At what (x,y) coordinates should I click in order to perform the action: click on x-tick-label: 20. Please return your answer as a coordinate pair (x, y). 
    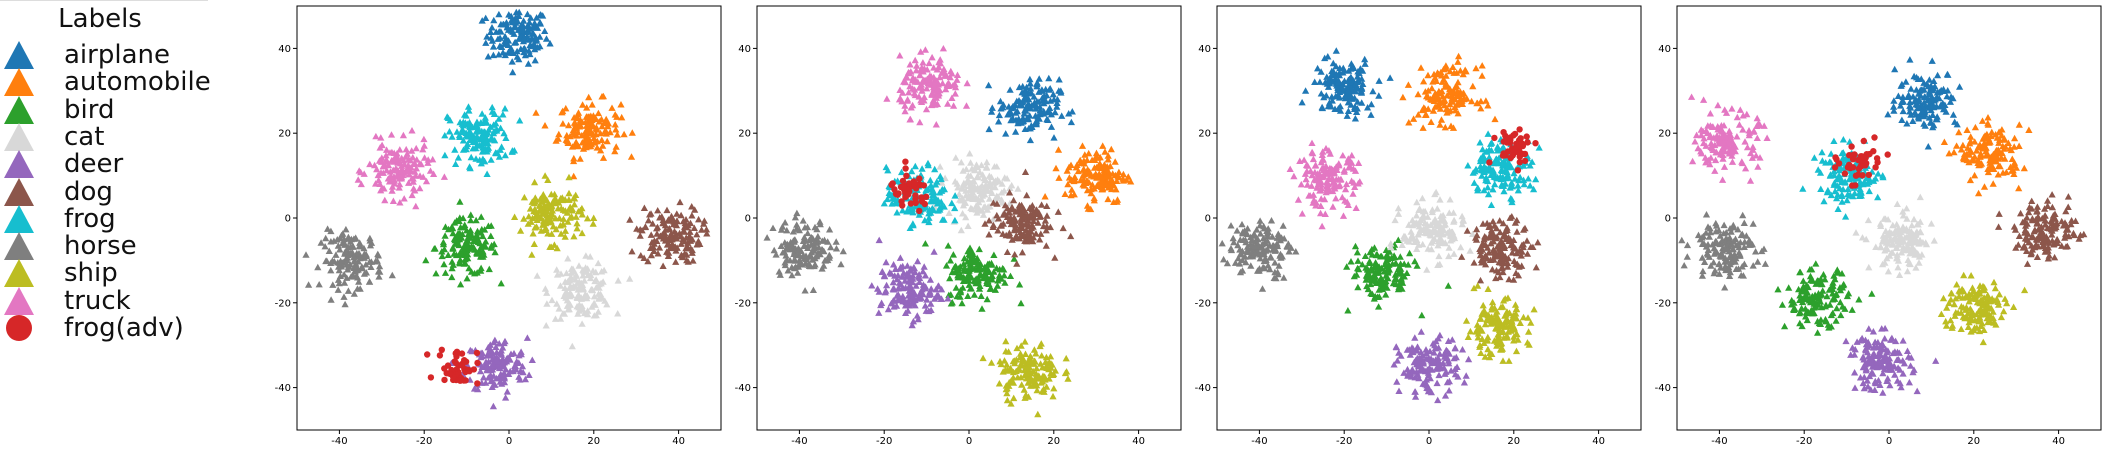
    Looking at the image, I should click on (593, 441).